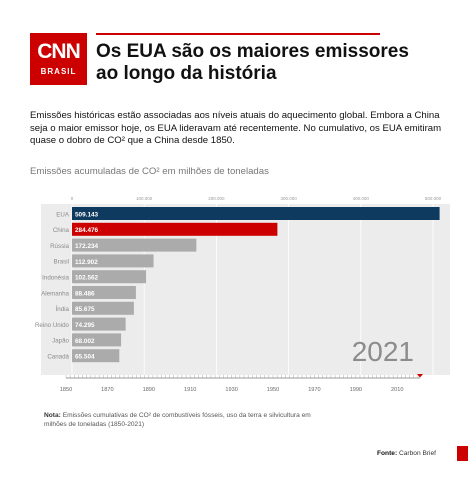 The image size is (468, 477). I want to click on category-label: Rússia, so click(59, 246).